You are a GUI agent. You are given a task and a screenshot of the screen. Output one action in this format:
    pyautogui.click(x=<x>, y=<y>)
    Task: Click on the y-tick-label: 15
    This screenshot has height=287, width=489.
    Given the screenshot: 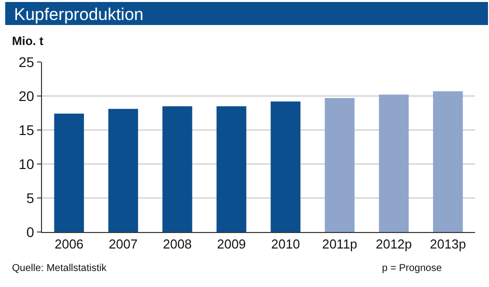 What is the action you would take?
    pyautogui.click(x=26, y=130)
    